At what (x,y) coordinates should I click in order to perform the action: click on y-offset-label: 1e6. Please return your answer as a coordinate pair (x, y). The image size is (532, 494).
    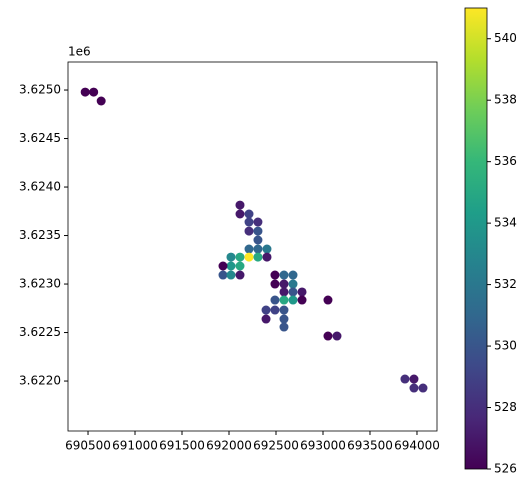
    Looking at the image, I should click on (79, 52).